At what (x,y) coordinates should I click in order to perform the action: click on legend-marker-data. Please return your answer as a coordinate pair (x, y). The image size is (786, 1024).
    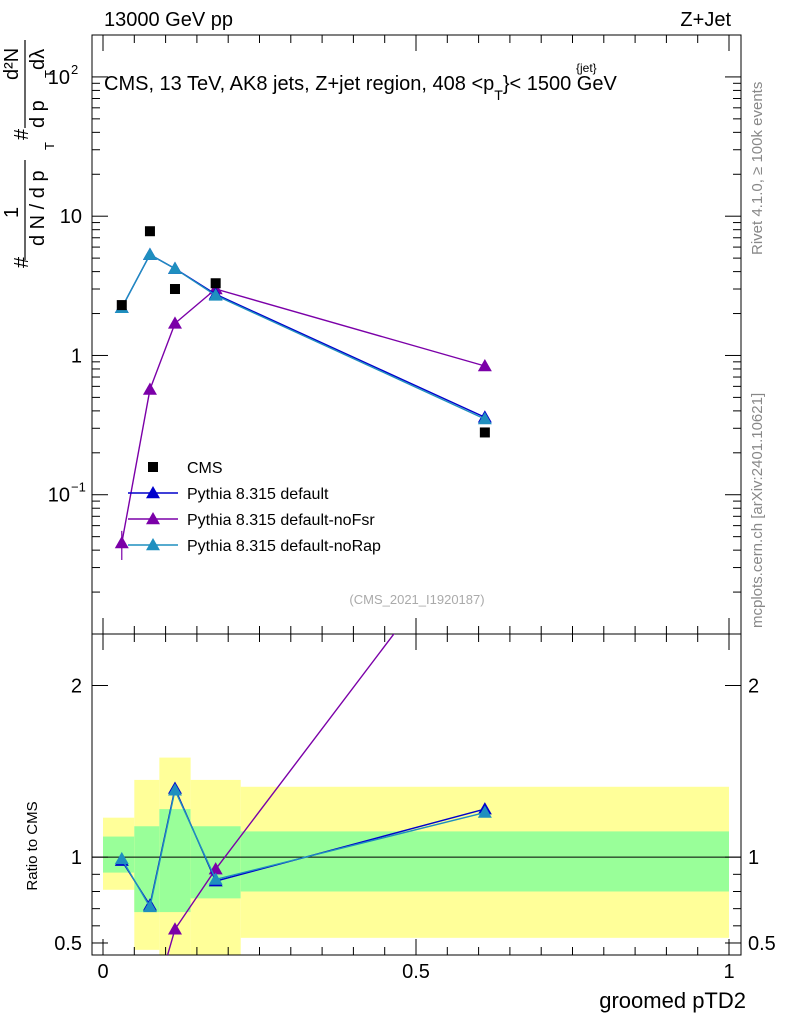
    Looking at the image, I should click on (153, 467).